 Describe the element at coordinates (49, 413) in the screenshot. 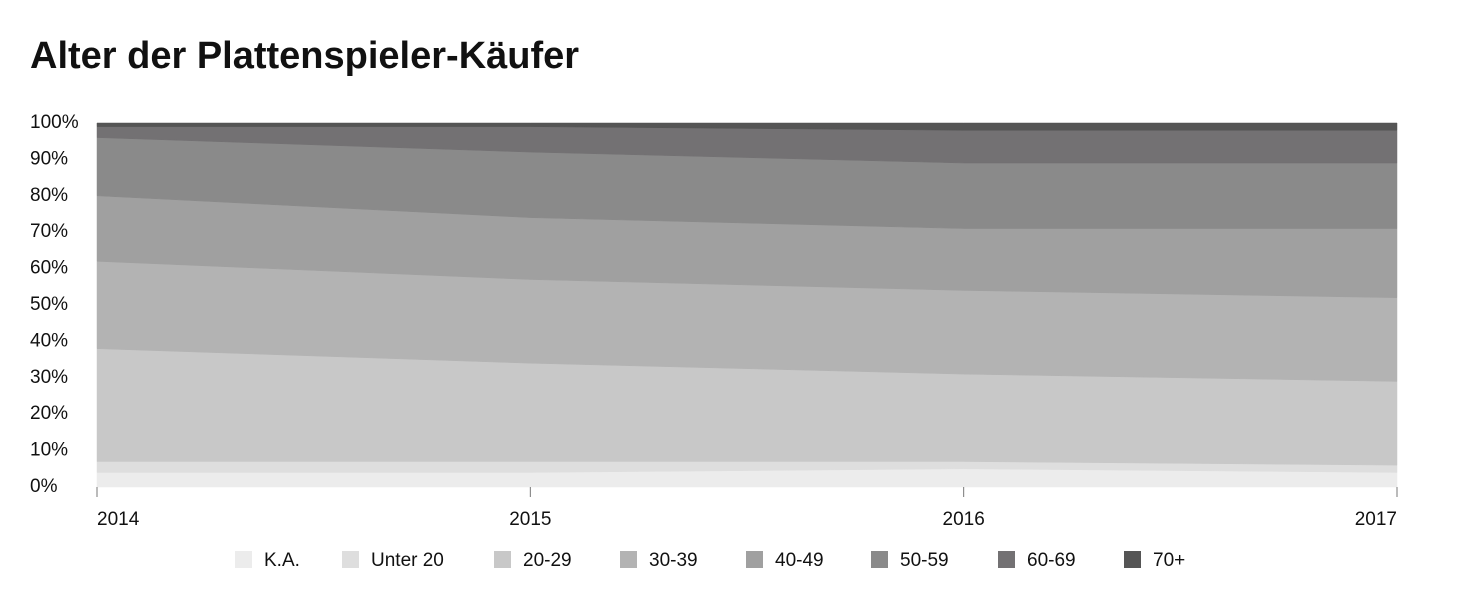

I see `y-tick-label: 20%` at that location.